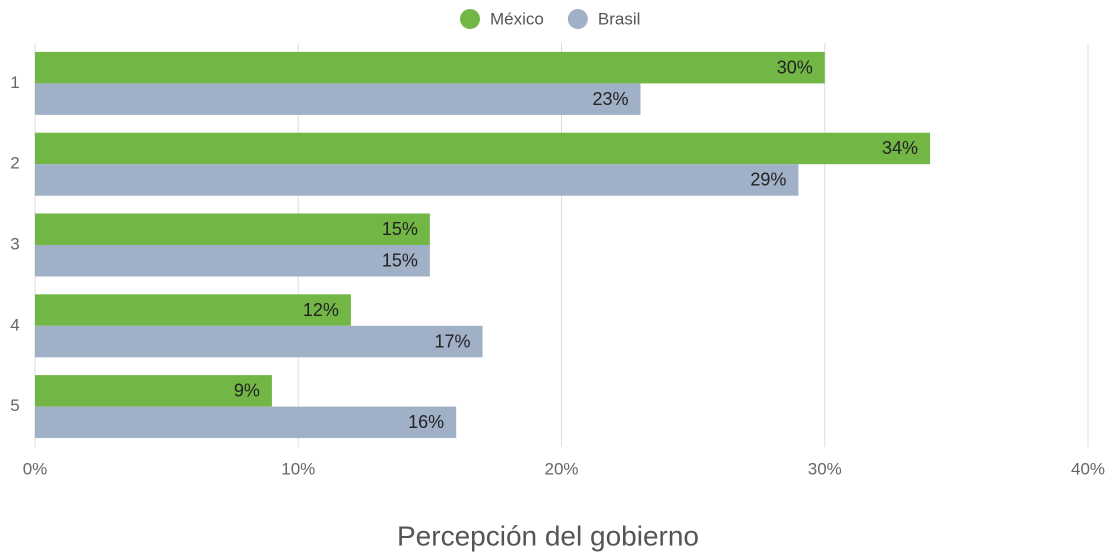 This screenshot has width=1111, height=557. What do you see at coordinates (825, 468) in the screenshot?
I see `x-tick-label: 30%` at bounding box center [825, 468].